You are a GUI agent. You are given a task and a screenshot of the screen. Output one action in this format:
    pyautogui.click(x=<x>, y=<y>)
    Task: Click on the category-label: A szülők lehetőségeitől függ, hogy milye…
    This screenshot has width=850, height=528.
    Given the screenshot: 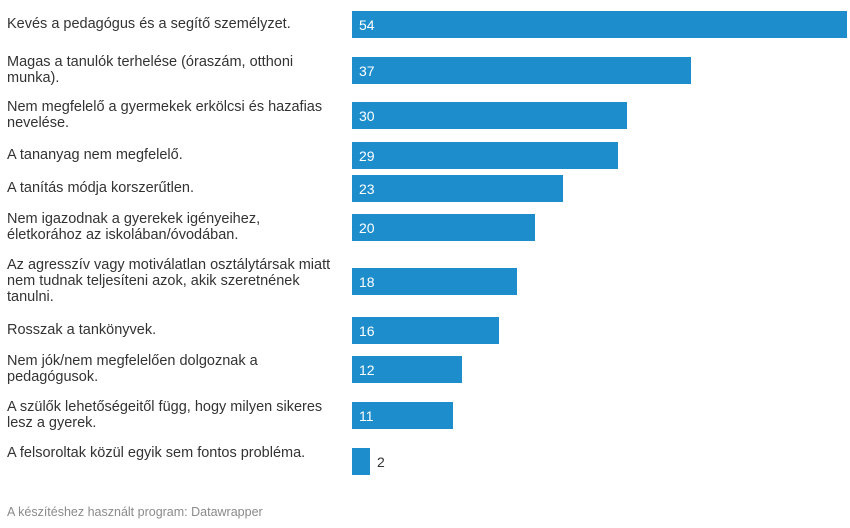 What is the action you would take?
    pyautogui.click(x=165, y=415)
    